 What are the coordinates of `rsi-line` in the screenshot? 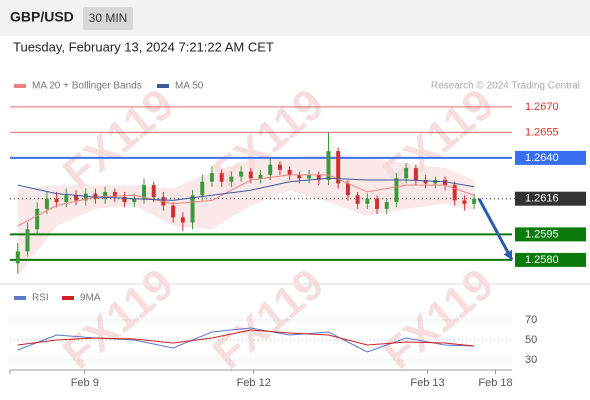 It's located at (246, 338).